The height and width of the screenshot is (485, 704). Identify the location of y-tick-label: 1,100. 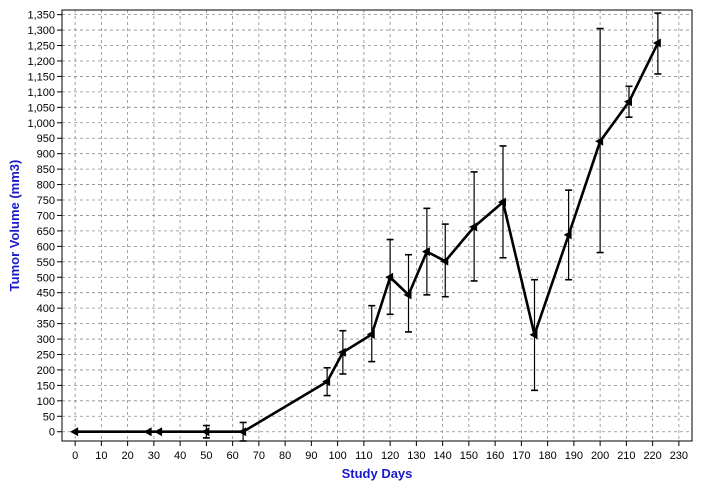
(41, 93).